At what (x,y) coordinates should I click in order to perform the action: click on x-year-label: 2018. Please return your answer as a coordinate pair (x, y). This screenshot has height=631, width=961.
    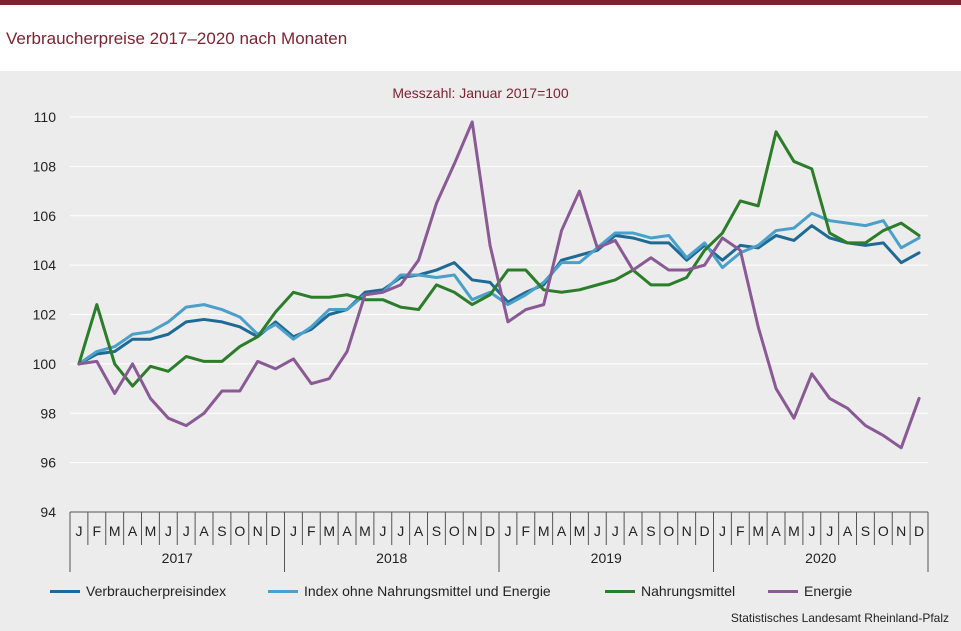
    Looking at the image, I should click on (391, 558).